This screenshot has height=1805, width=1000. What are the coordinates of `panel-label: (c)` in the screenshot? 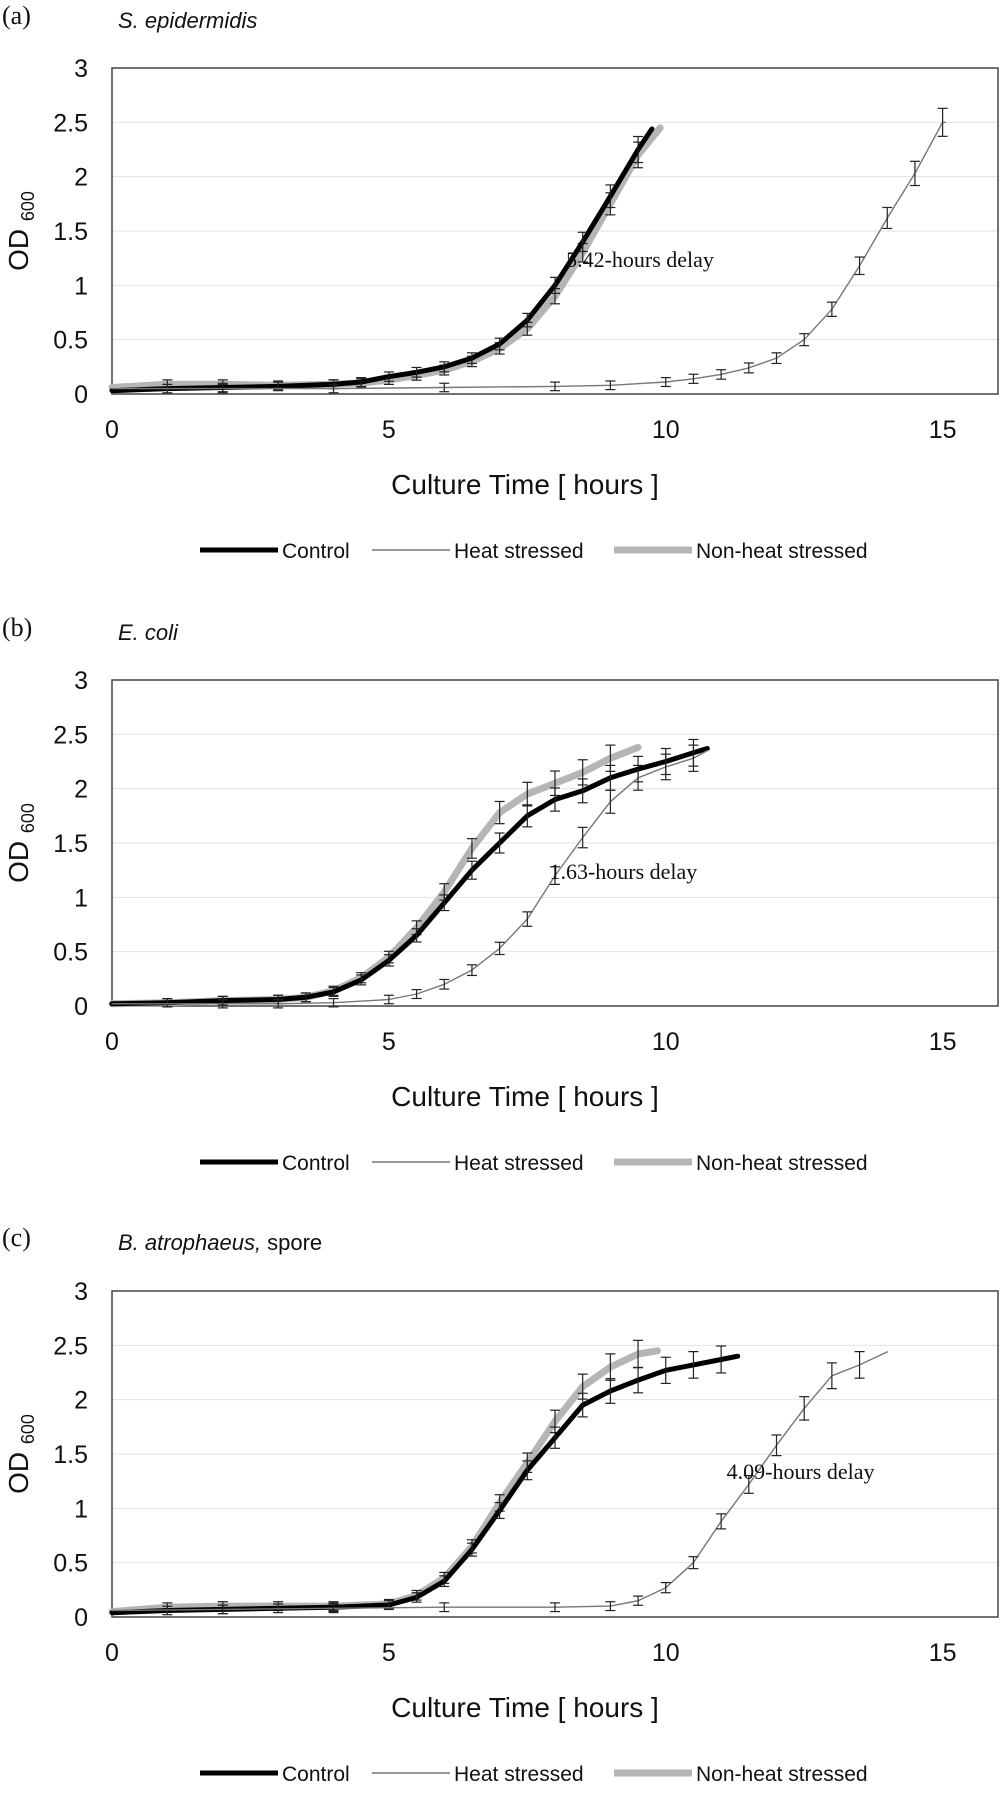 It's located at (16, 1237).